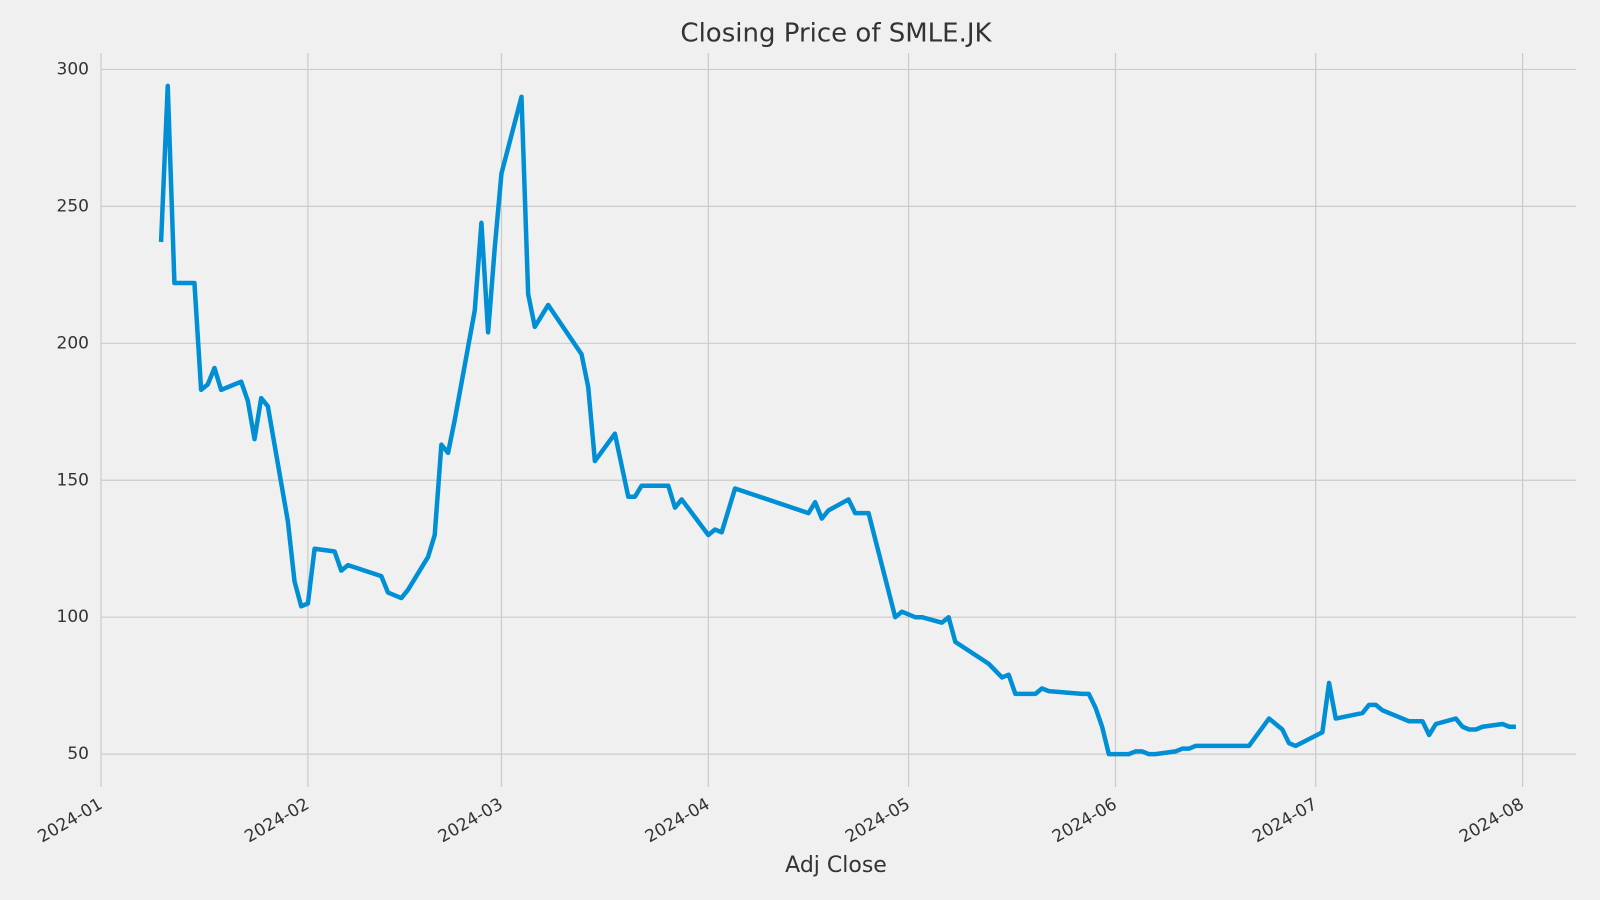  What do you see at coordinates (73, 69) in the screenshot?
I see `y-tick-label: 300` at bounding box center [73, 69].